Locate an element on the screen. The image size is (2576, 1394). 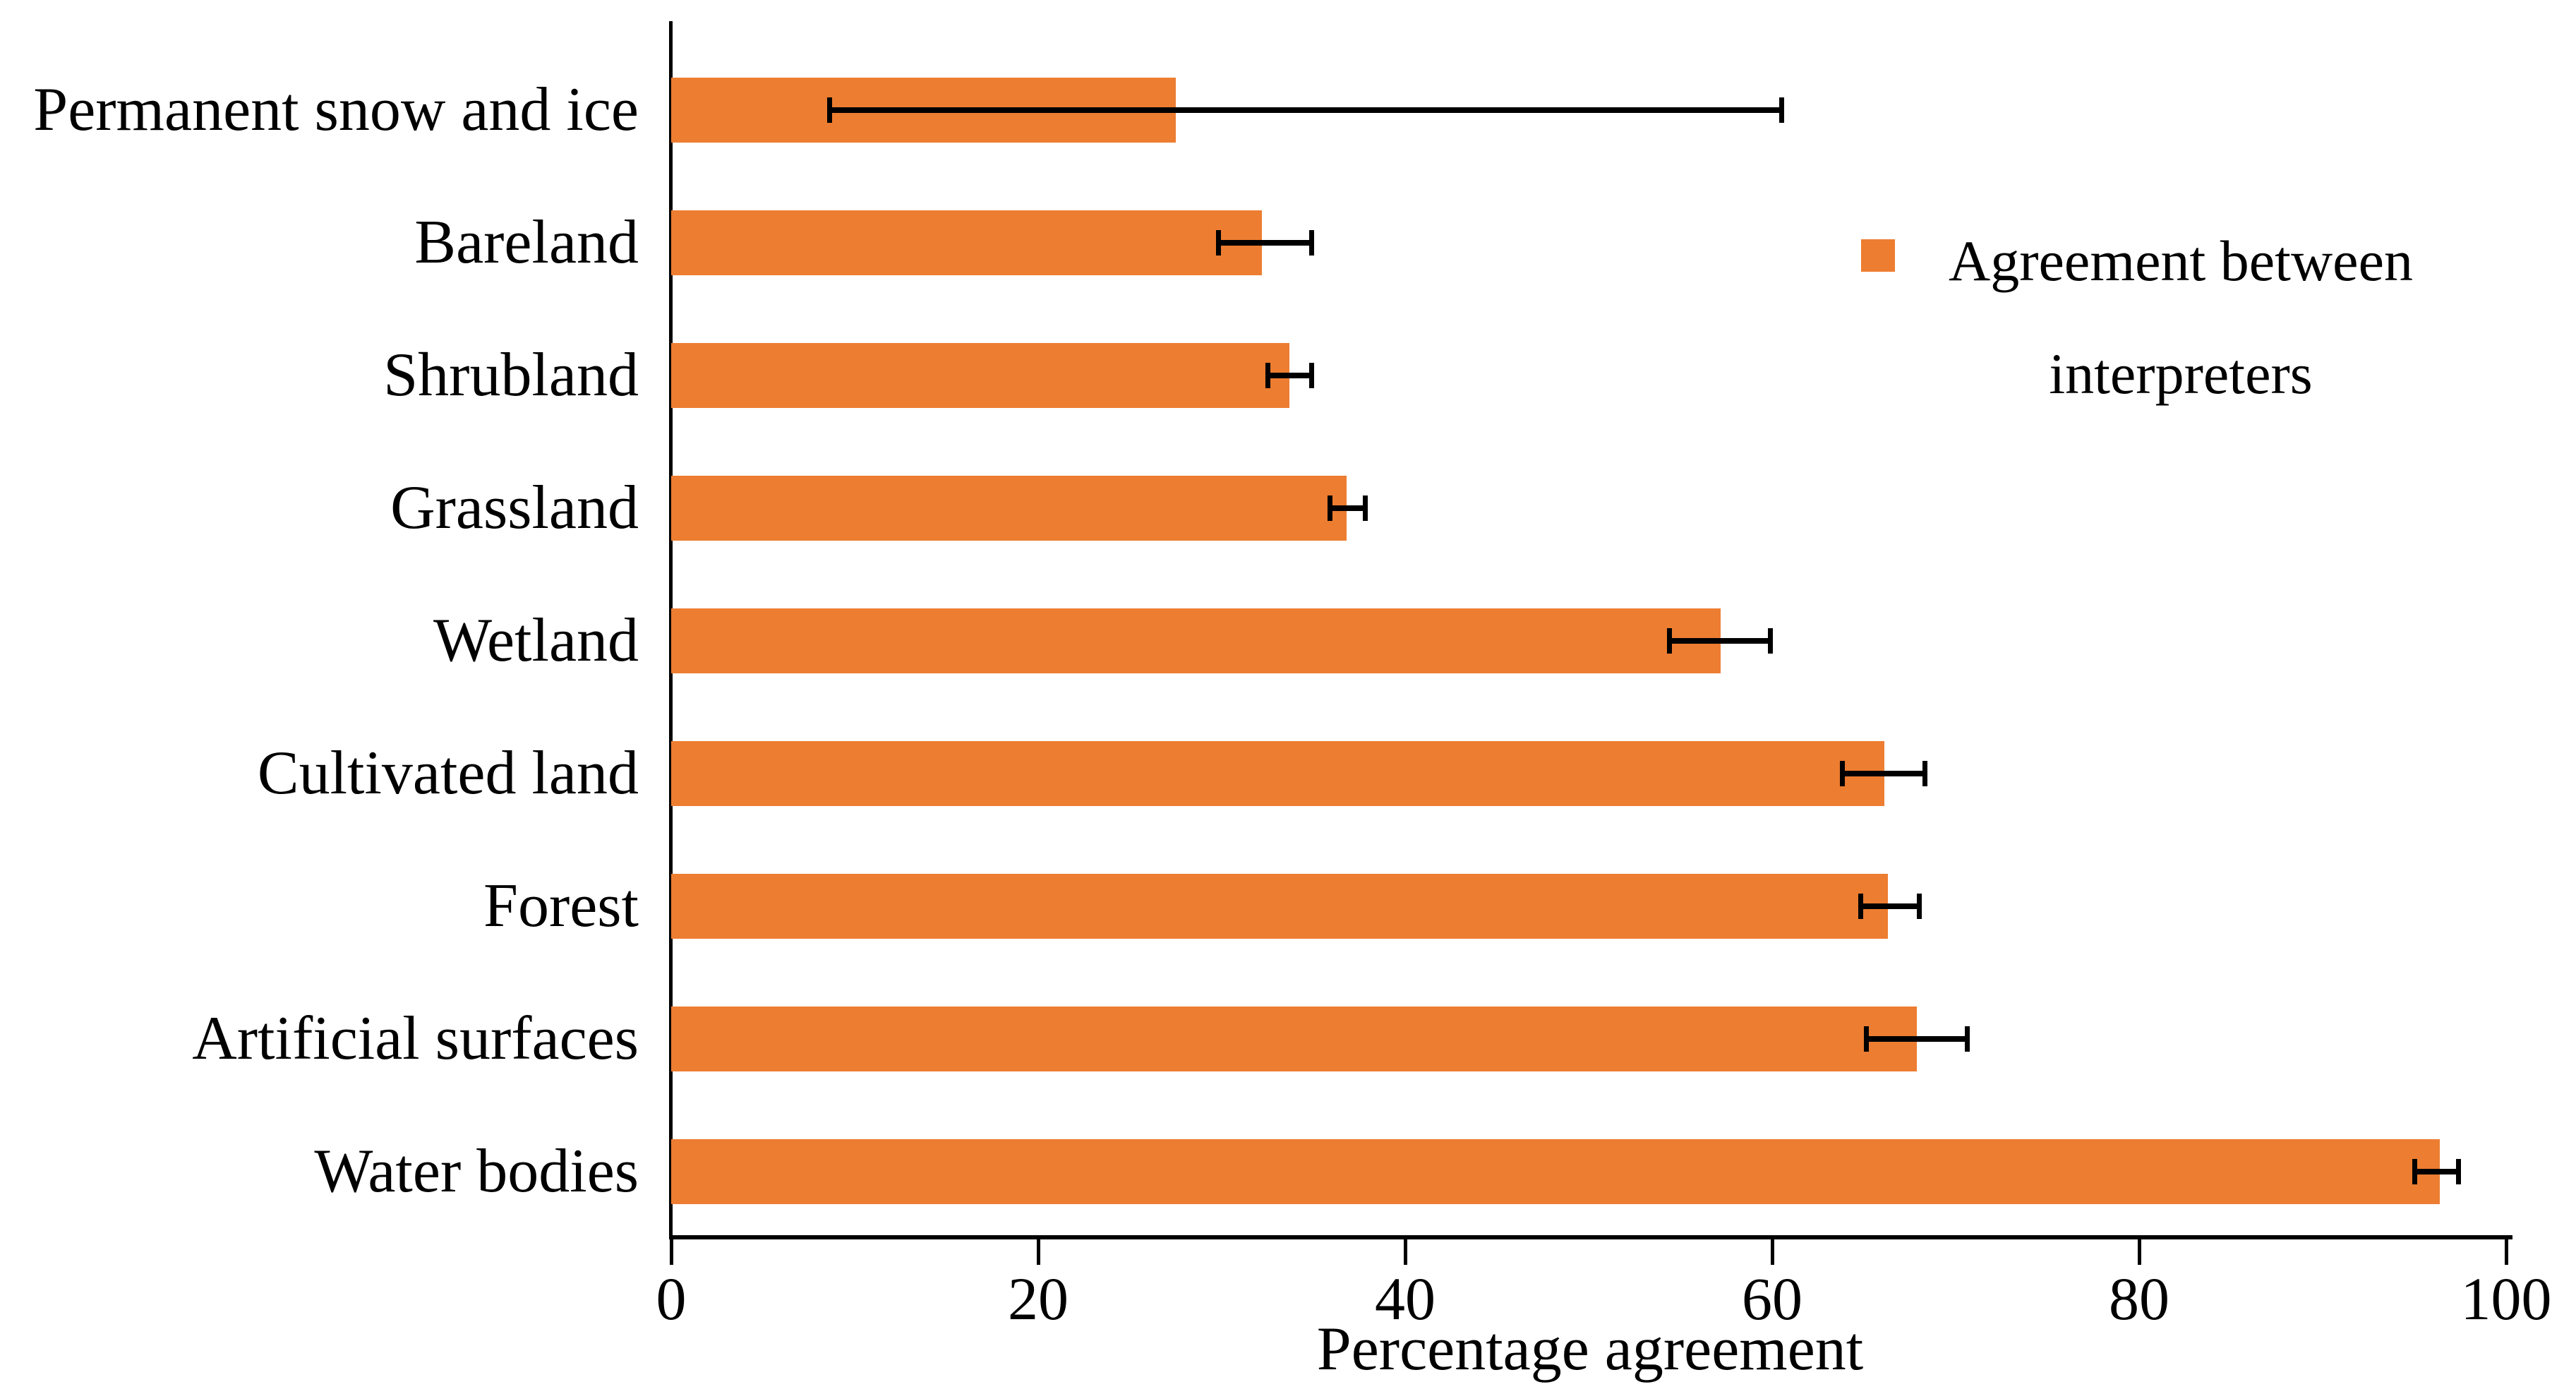
legend-label-line2: interpreters is located at coordinates (2181, 374).